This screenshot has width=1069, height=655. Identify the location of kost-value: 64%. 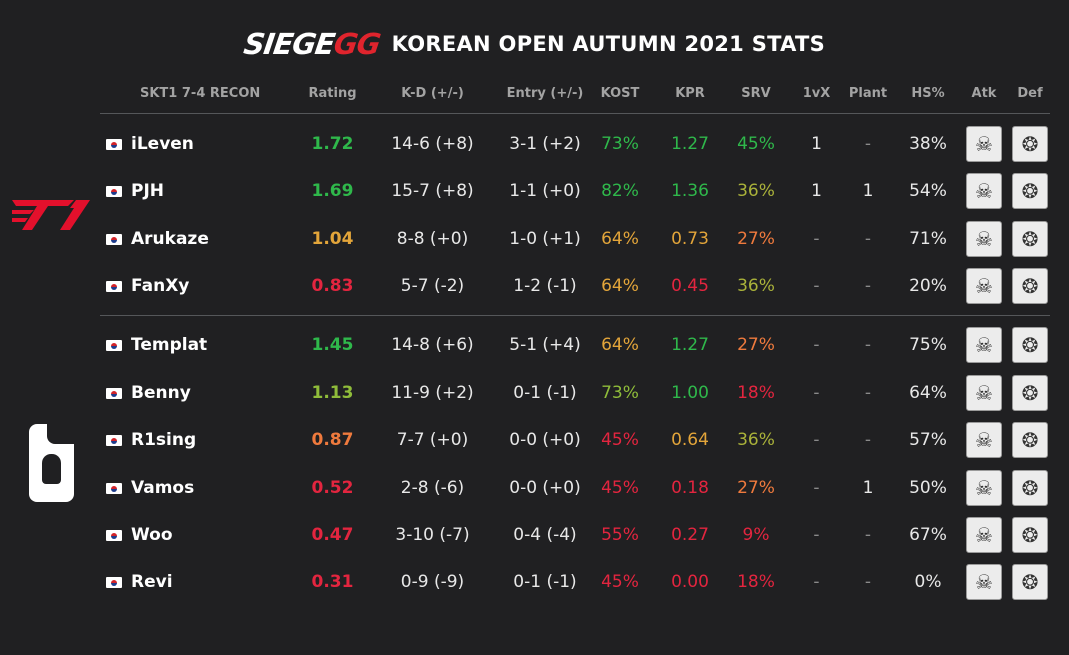
(620, 286).